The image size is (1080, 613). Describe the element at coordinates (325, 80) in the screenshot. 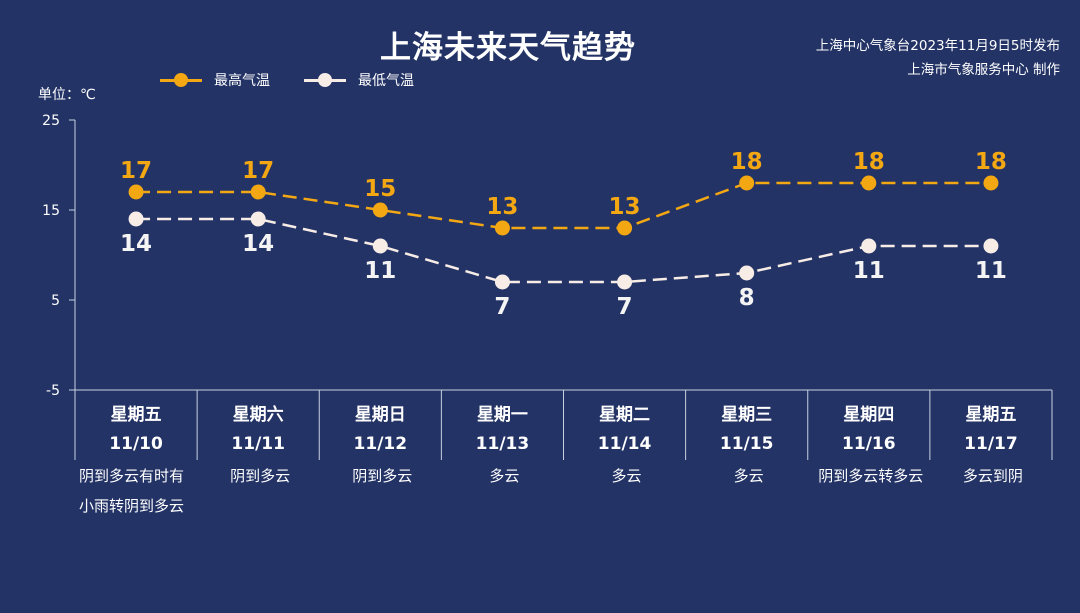

I see `legend-swatch-low` at that location.